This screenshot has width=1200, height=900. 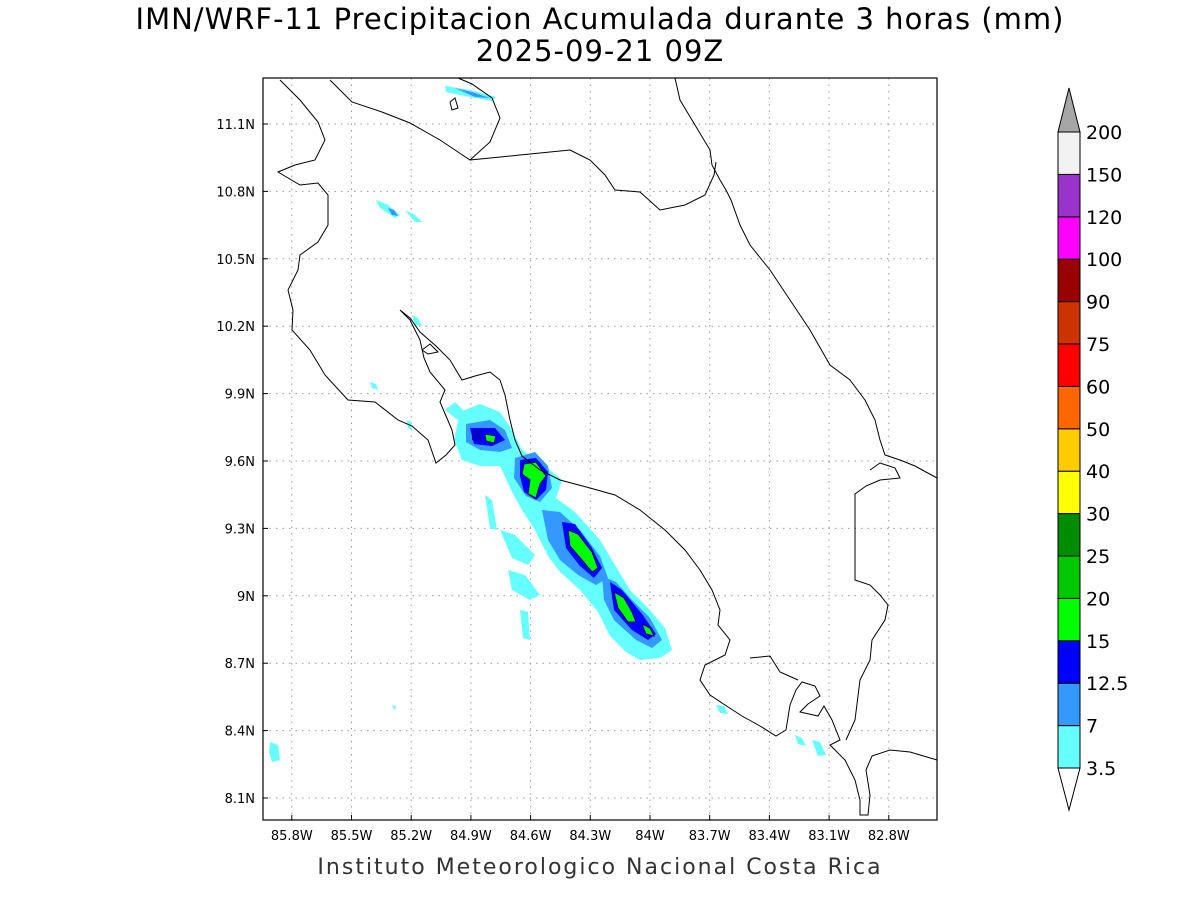 I want to click on lat-tick-label: 10.2N, so click(x=235, y=327).